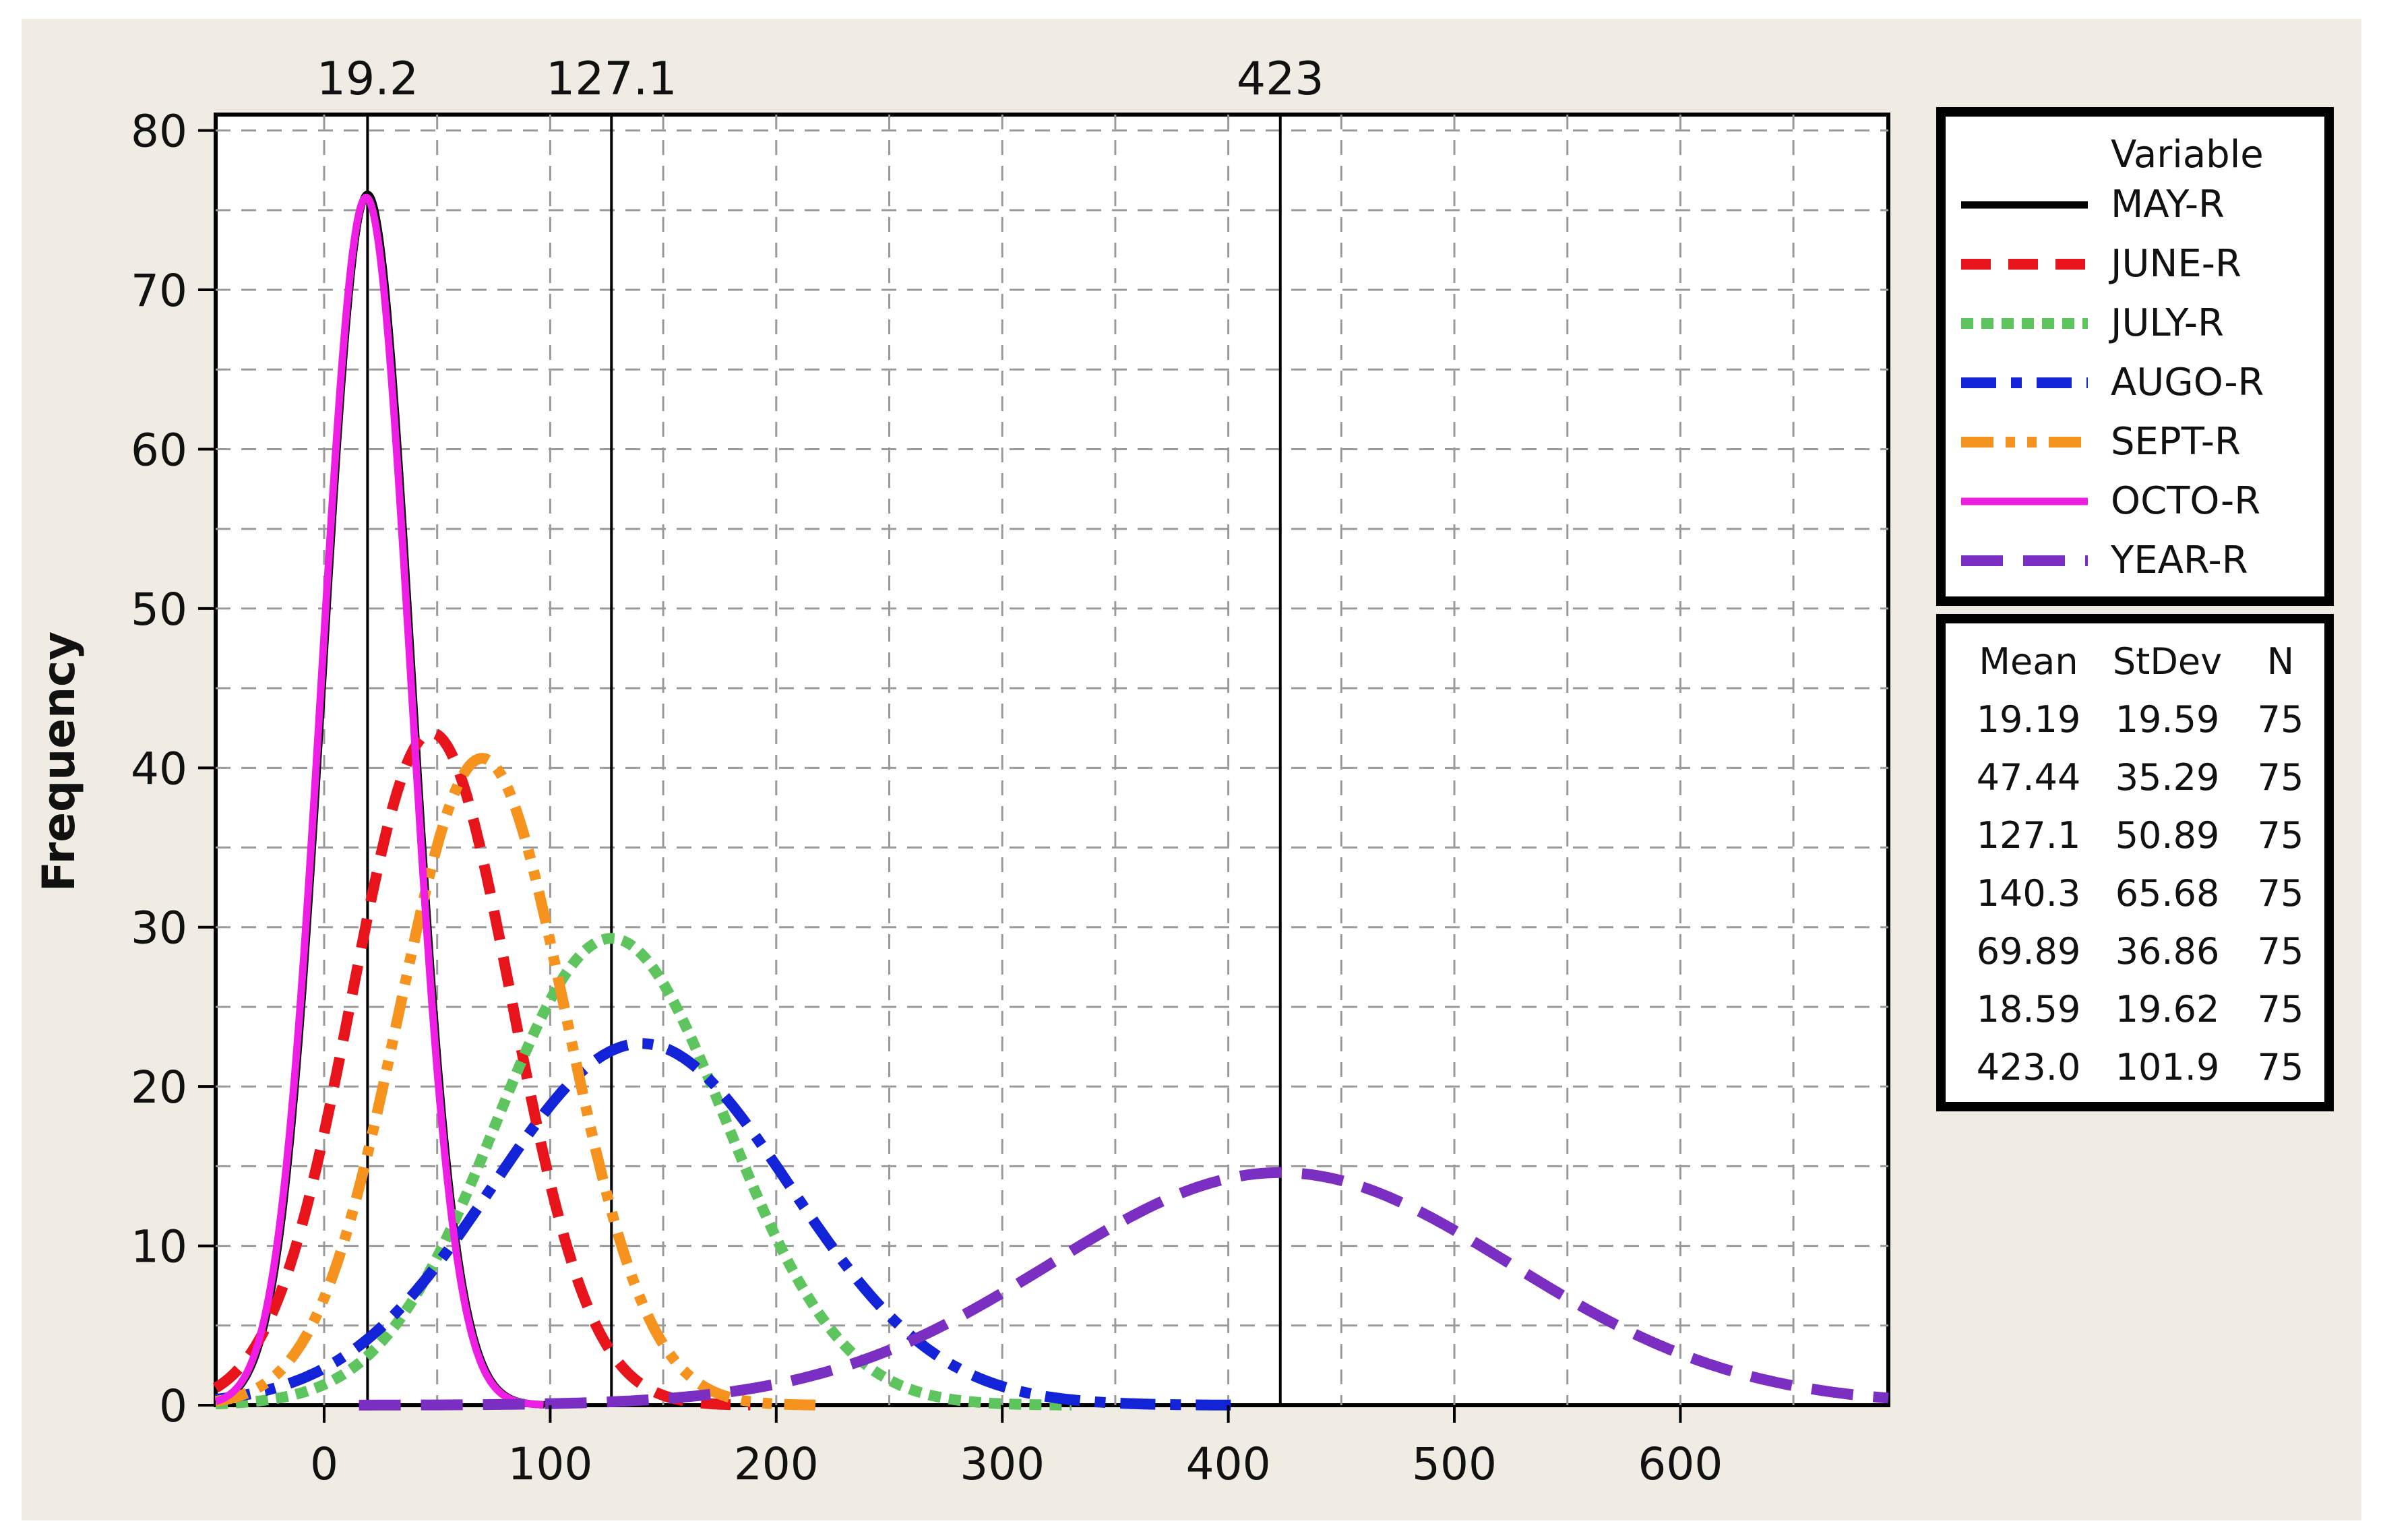 The image size is (2383, 1540). Describe the element at coordinates (2175, 264) in the screenshot. I see `legend-label: JUNE-R` at that location.